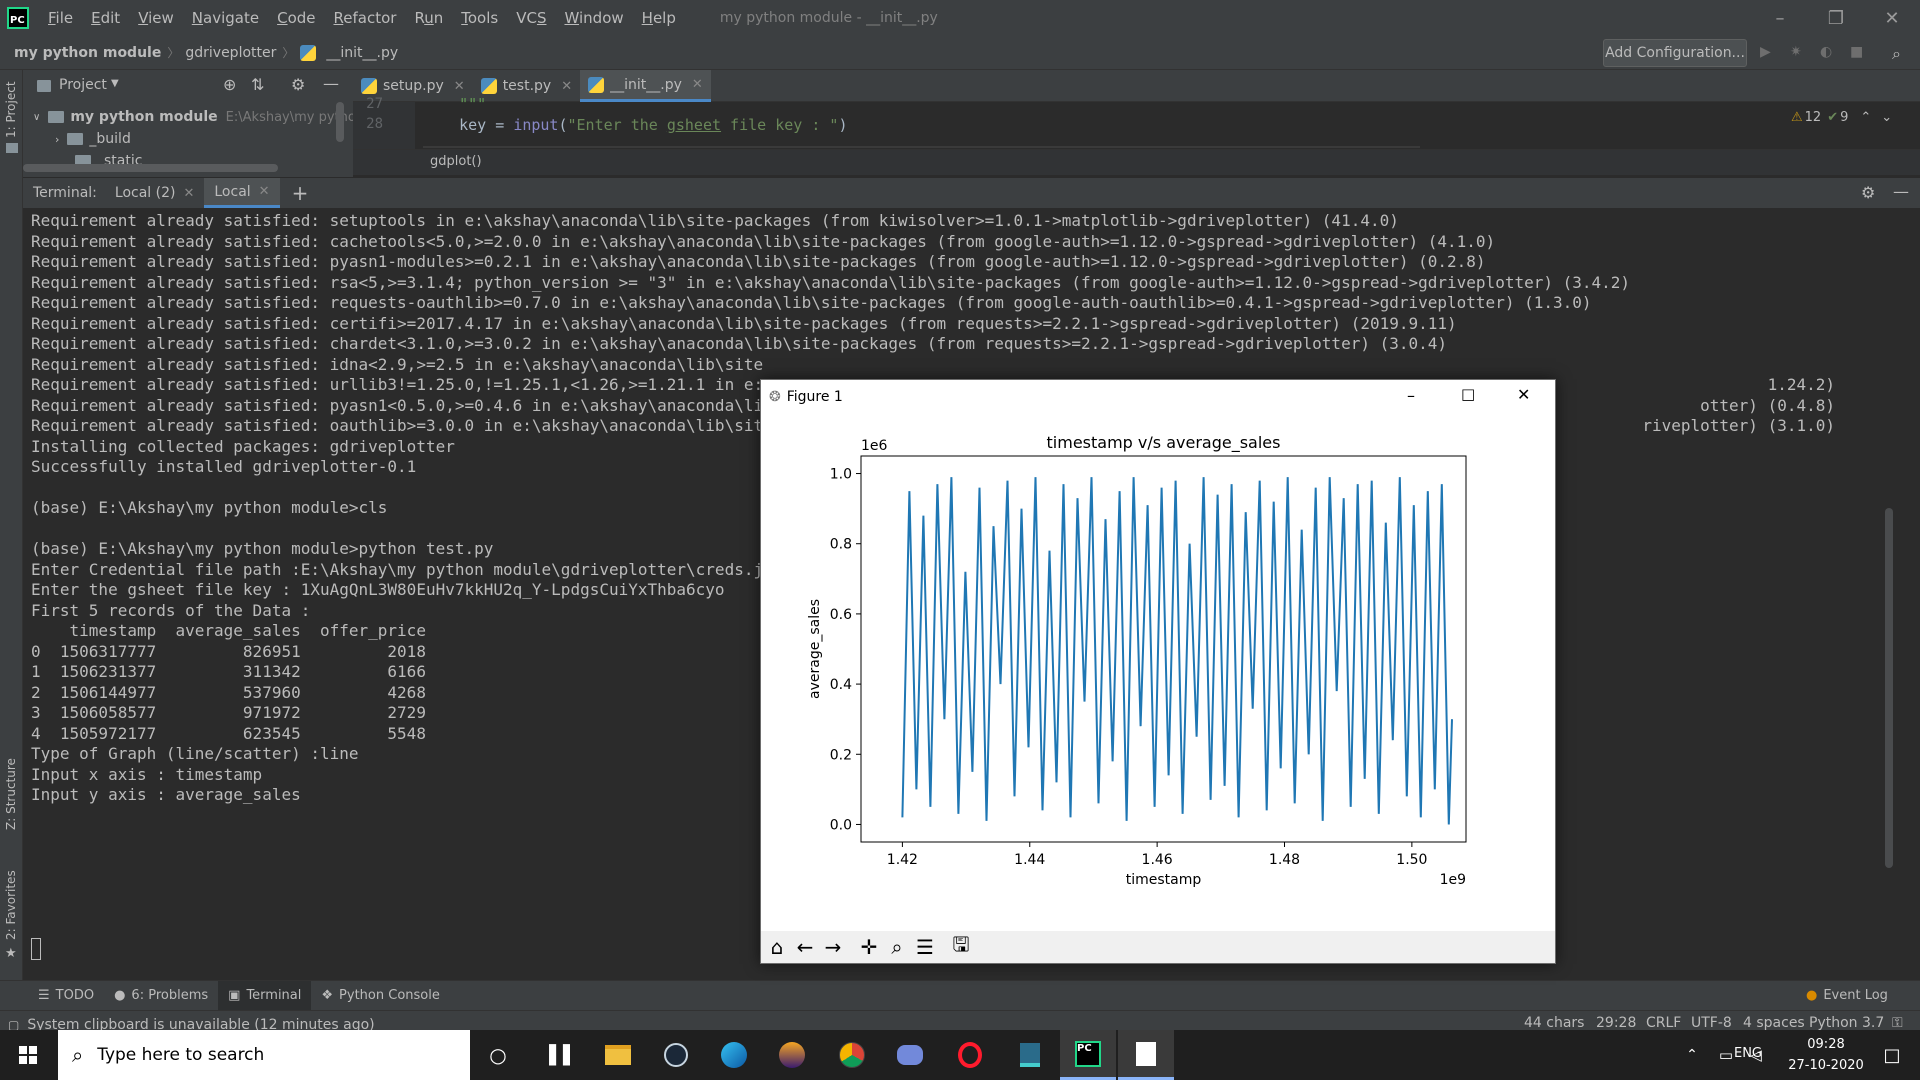 The height and width of the screenshot is (1080, 1920). What do you see at coordinates (154, 193) in the screenshot?
I see `terminal-tab: Local (2) ✕` at bounding box center [154, 193].